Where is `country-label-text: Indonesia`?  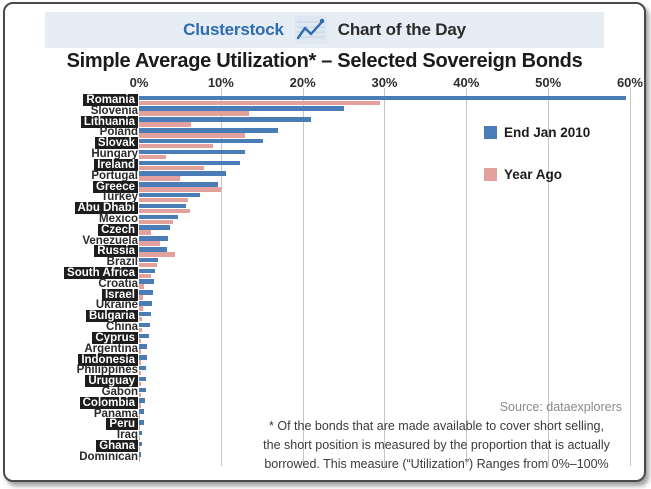
country-label-text: Indonesia is located at coordinates (108, 359).